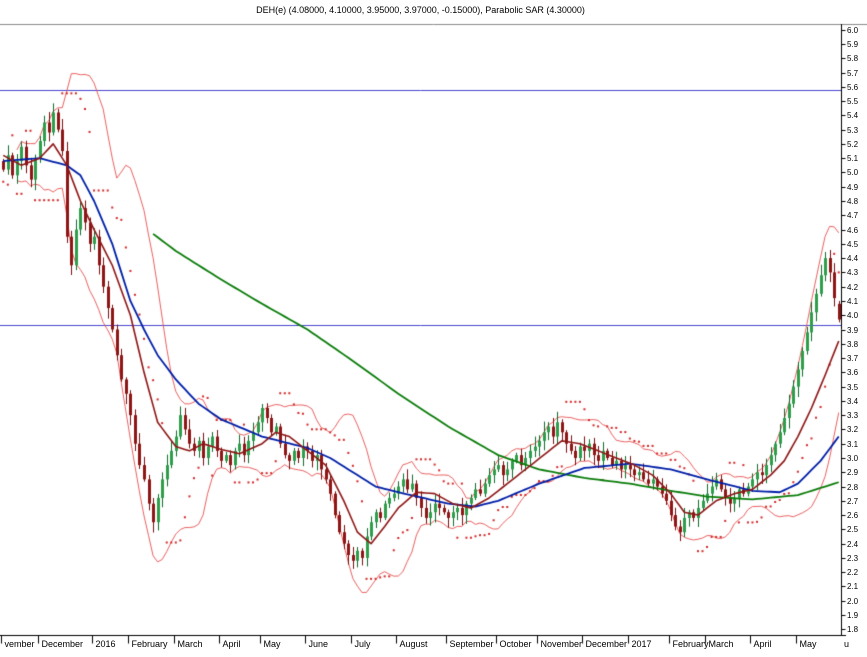 This screenshot has height=657, width=867. I want to click on y-tick-label: 2.7, so click(853, 501).